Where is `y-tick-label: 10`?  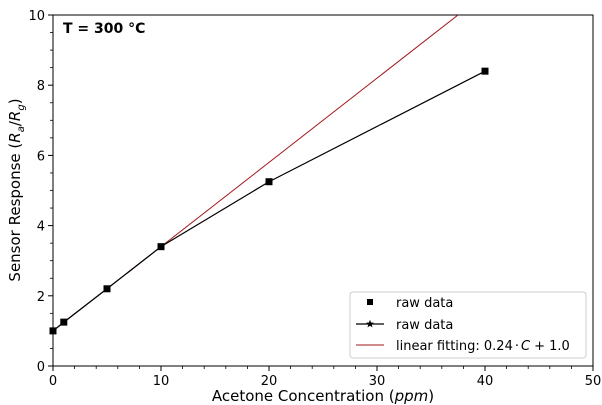 y-tick-label: 10 is located at coordinates (36, 16).